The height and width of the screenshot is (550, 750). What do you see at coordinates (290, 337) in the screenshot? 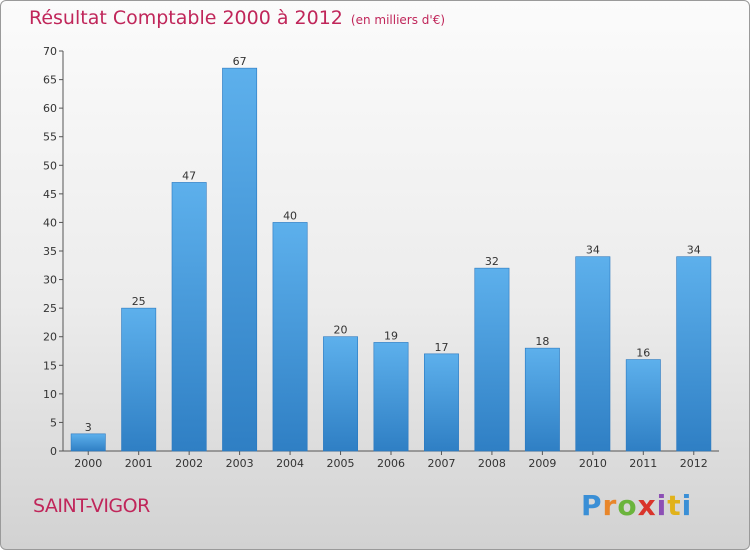
I see `bar-2004` at bounding box center [290, 337].